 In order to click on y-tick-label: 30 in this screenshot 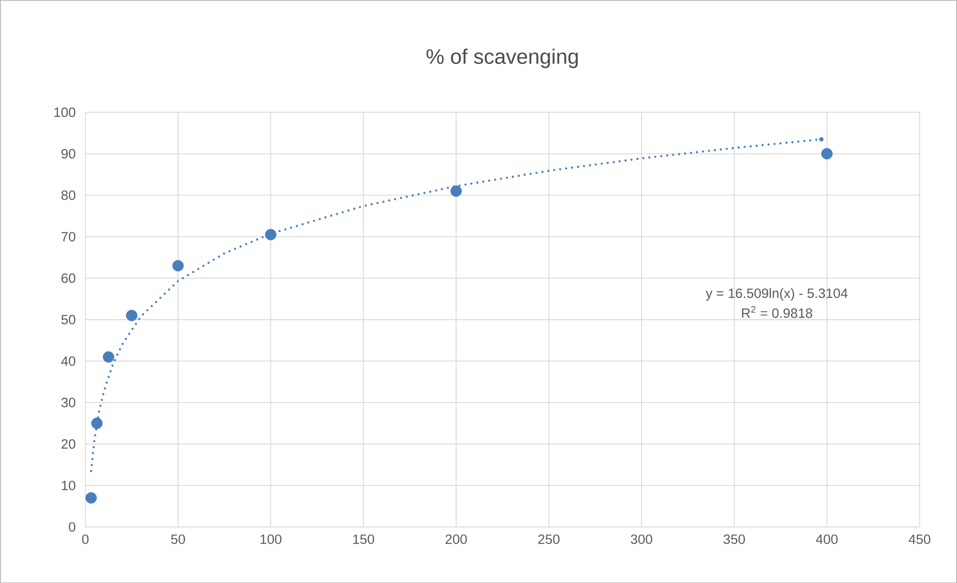, I will do `click(68, 403)`.